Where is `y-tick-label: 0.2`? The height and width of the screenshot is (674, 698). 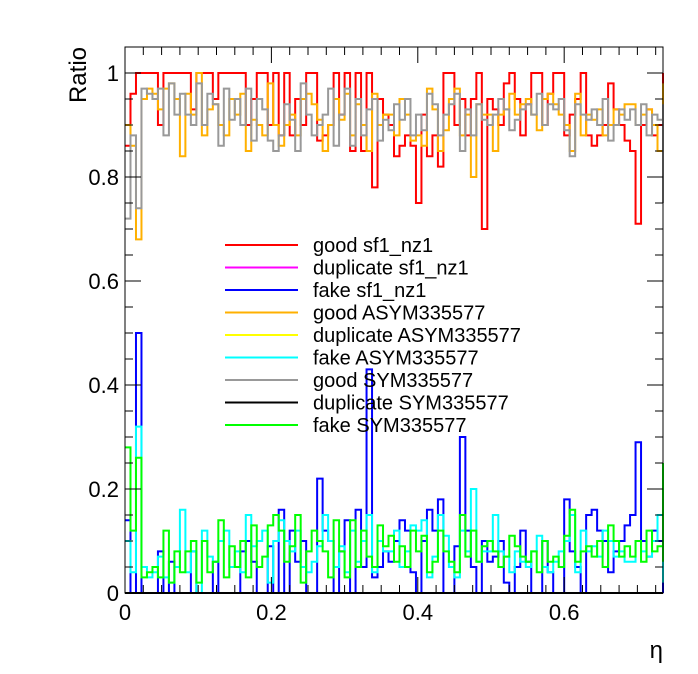 y-tick-label: 0.2 is located at coordinates (103, 489).